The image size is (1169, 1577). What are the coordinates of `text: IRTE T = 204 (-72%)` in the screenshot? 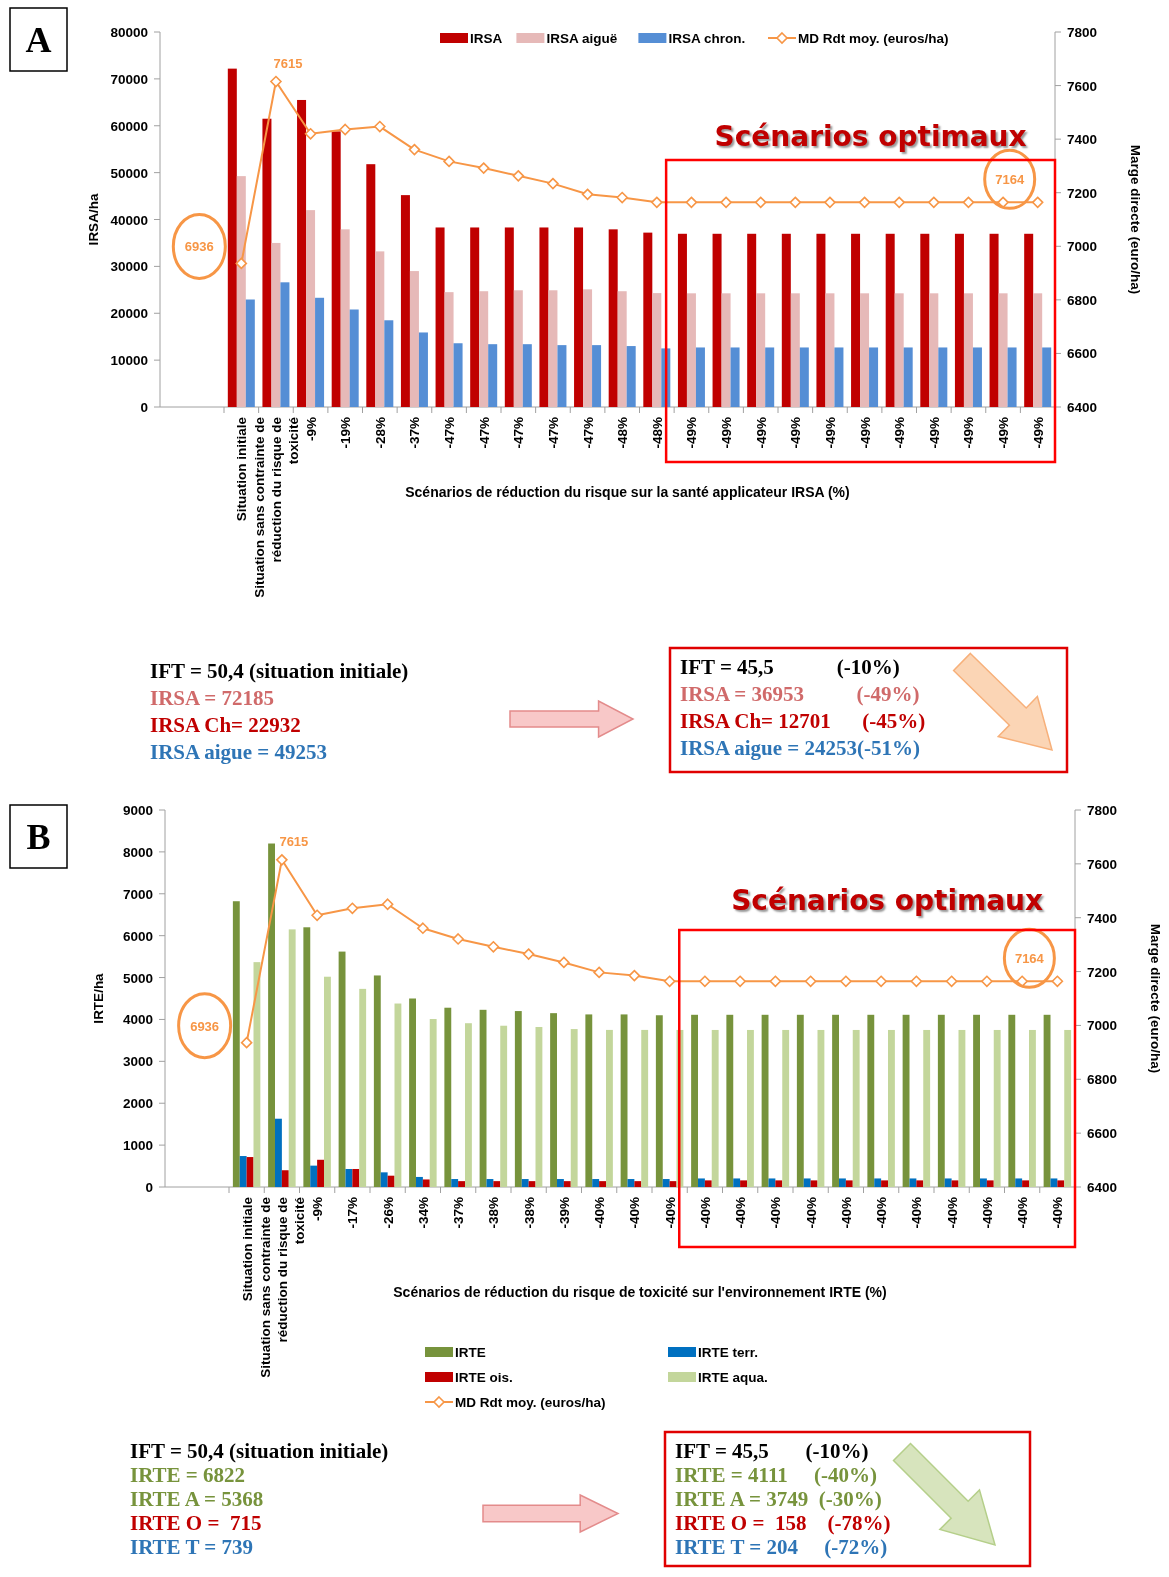 It's located at (781, 1547).